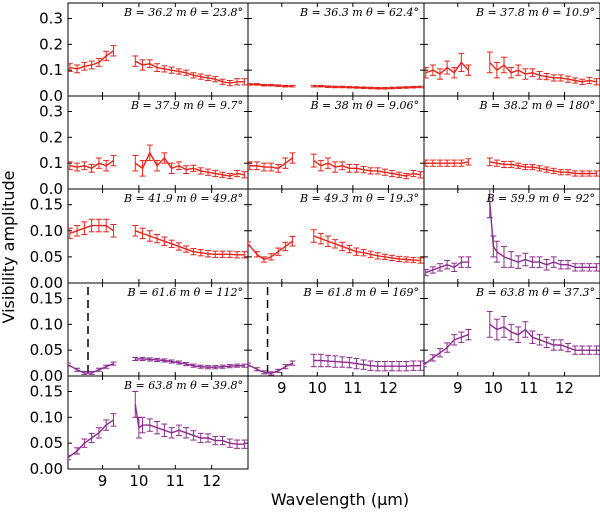 Image resolution: width=600 pixels, height=512 pixels. What do you see at coordinates (535, 12) in the screenshot?
I see `panel-label: B = 37.8 m θ = 10.9°` at bounding box center [535, 12].